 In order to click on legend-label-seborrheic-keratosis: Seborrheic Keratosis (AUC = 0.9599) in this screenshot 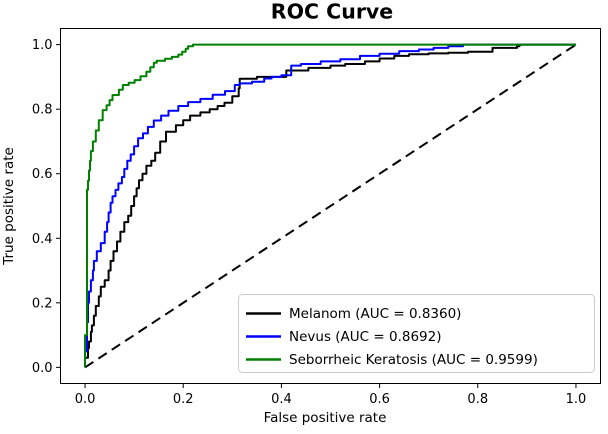, I will do `click(413, 360)`.